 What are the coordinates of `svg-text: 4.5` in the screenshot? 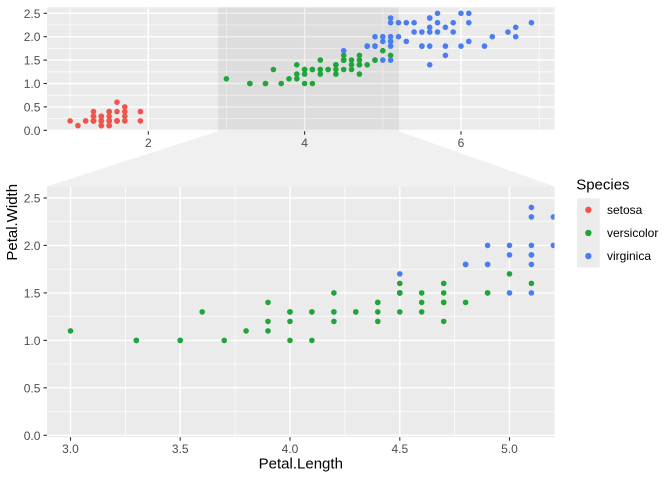 It's located at (399, 449).